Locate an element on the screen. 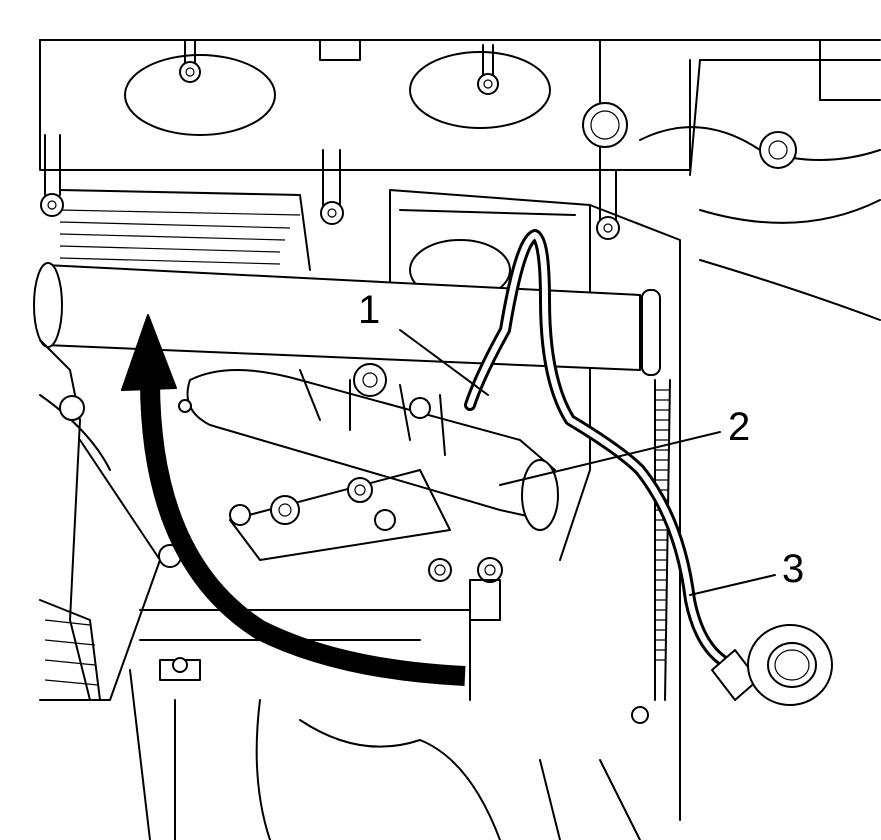  coolant-pipe is located at coordinates (347, 319).